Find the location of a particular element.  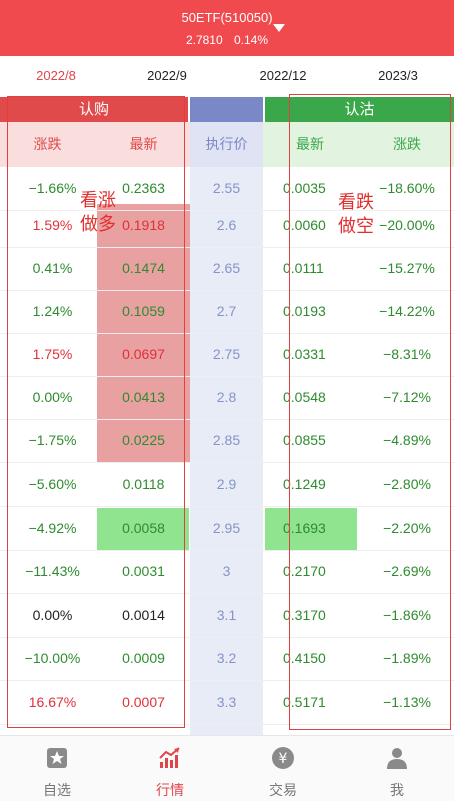

tab-expiry-4: 2023/3 is located at coordinates (398, 75).